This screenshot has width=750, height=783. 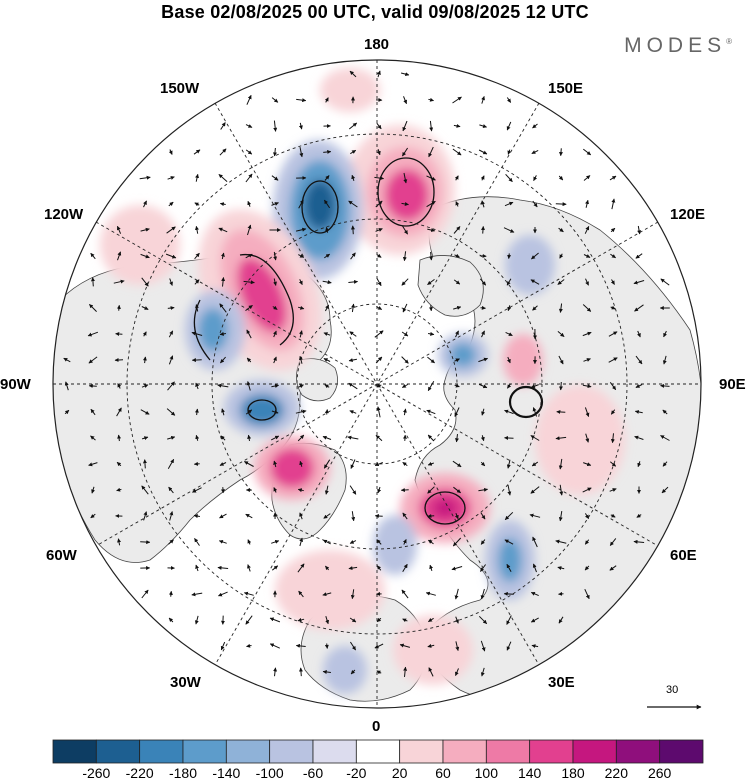 I want to click on colorbar-tick-label: -100, so click(x=269, y=773).